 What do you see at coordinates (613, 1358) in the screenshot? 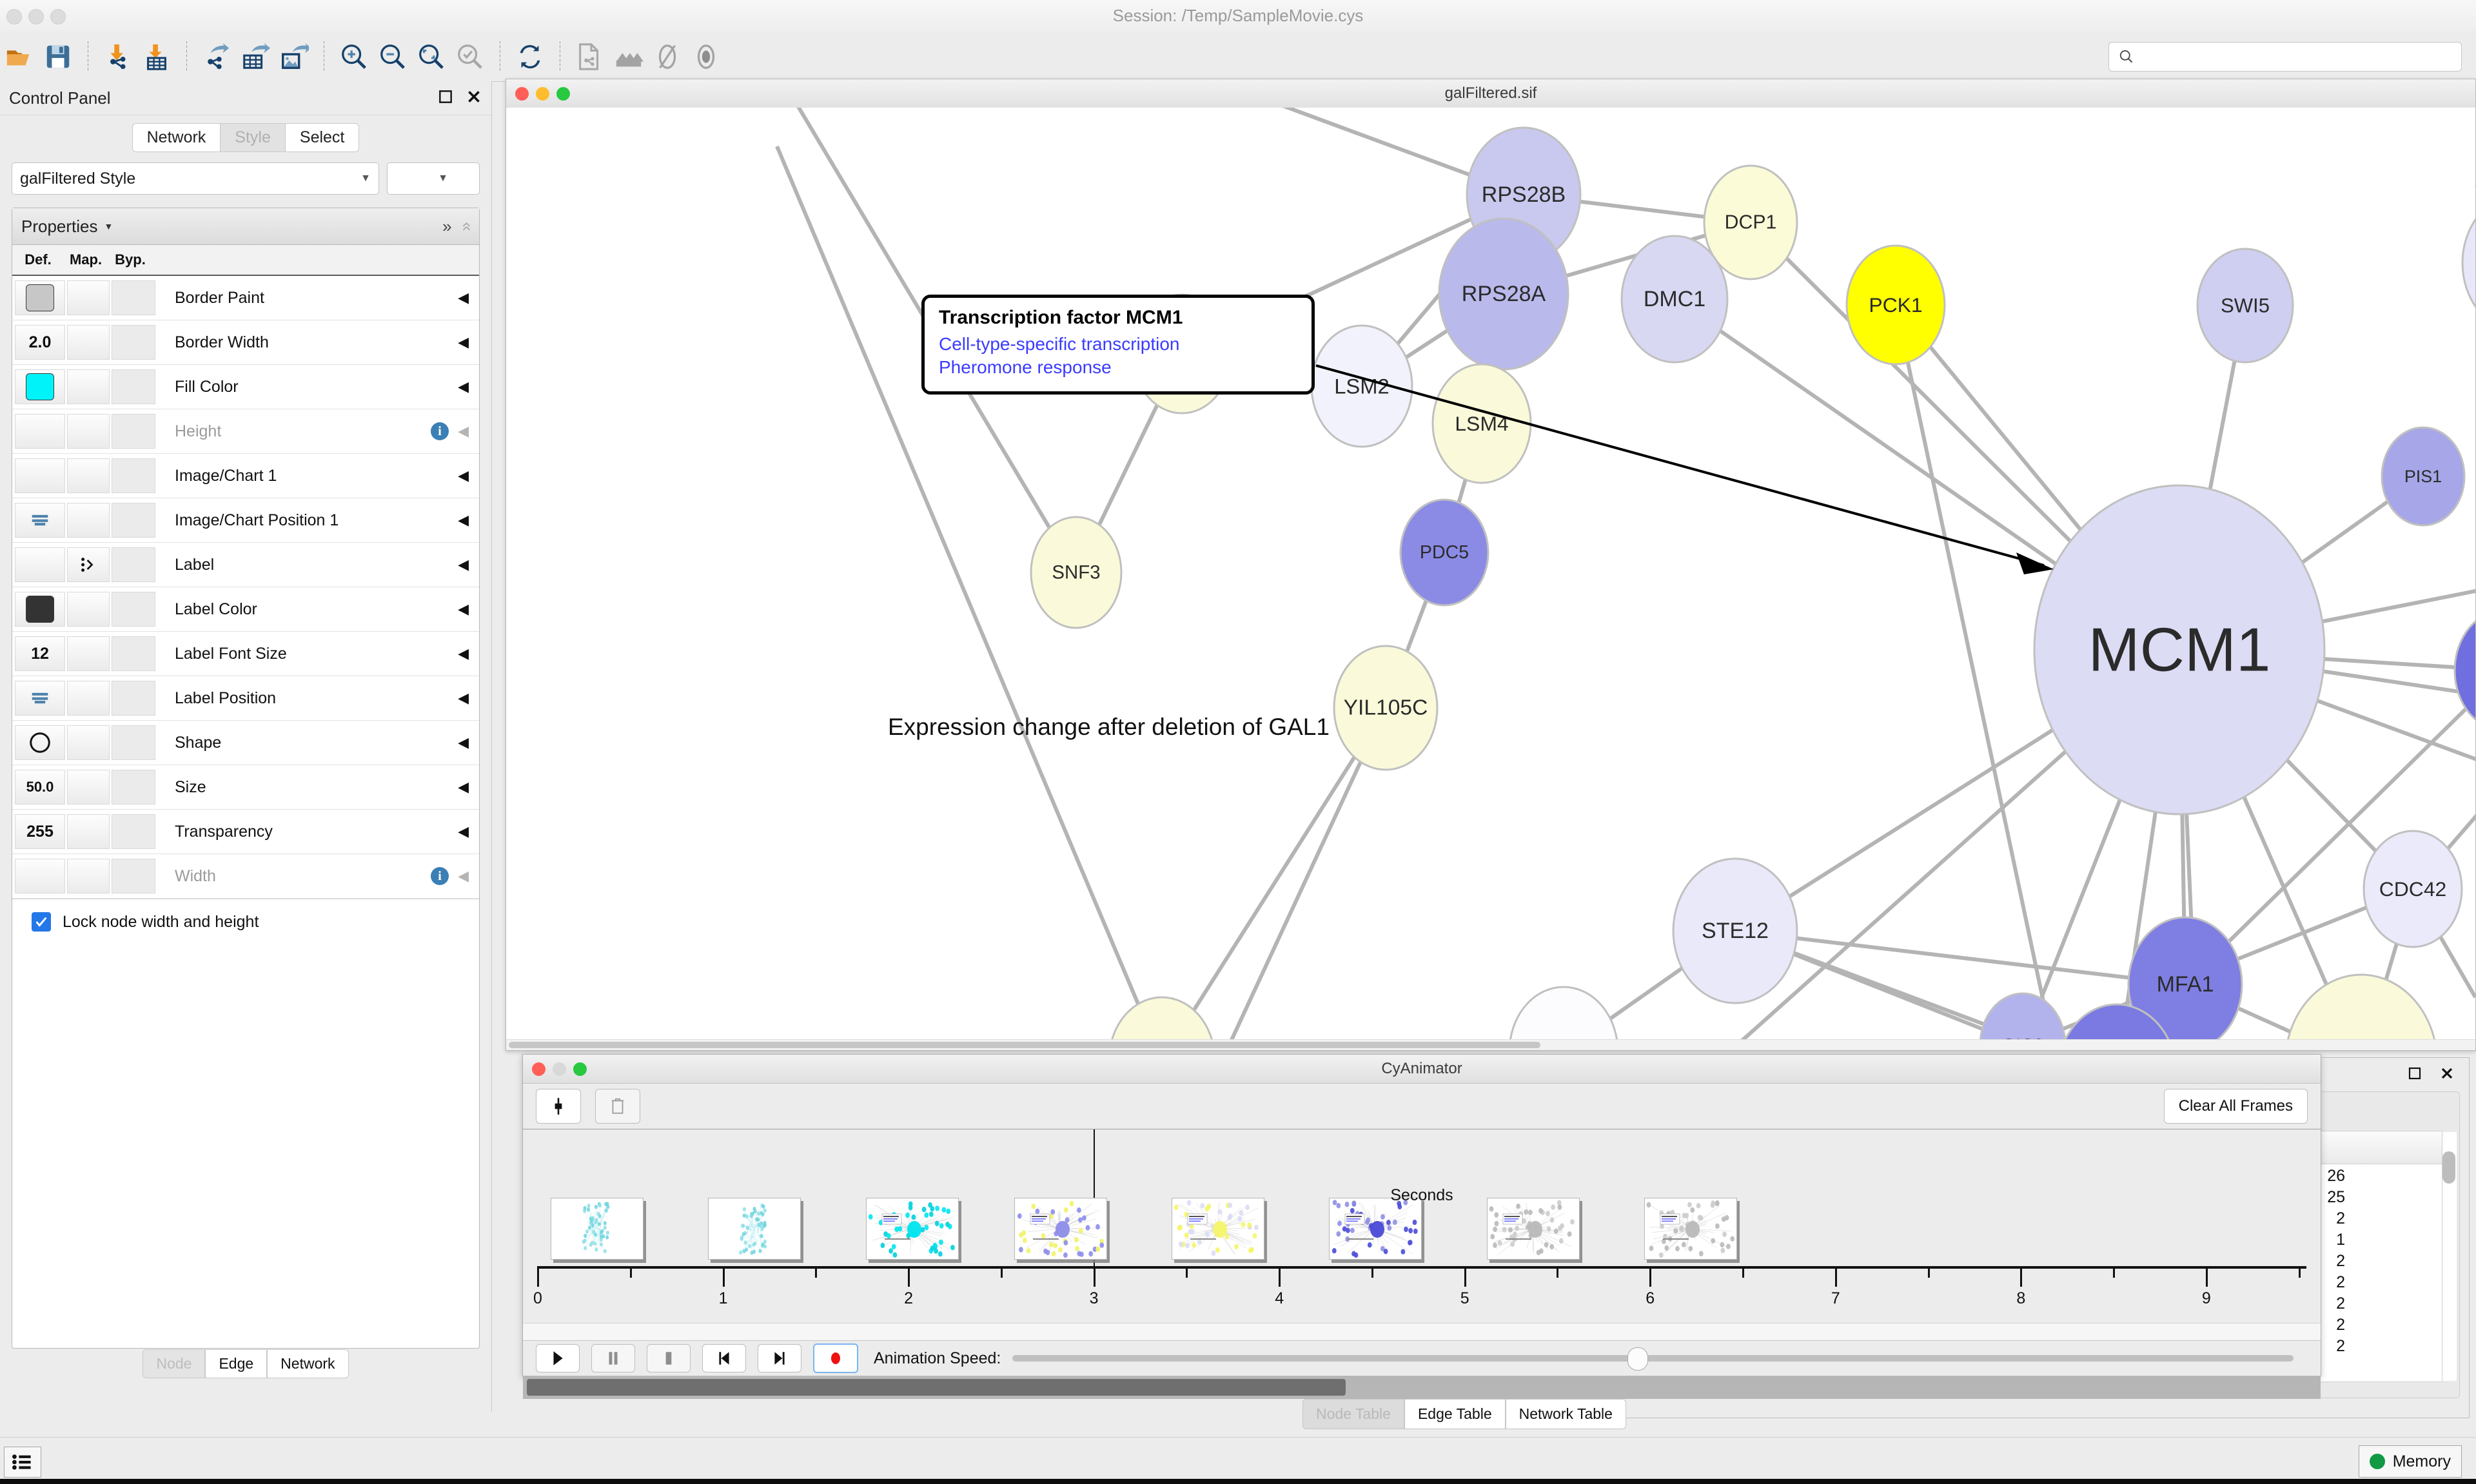
I see `pause-button` at bounding box center [613, 1358].